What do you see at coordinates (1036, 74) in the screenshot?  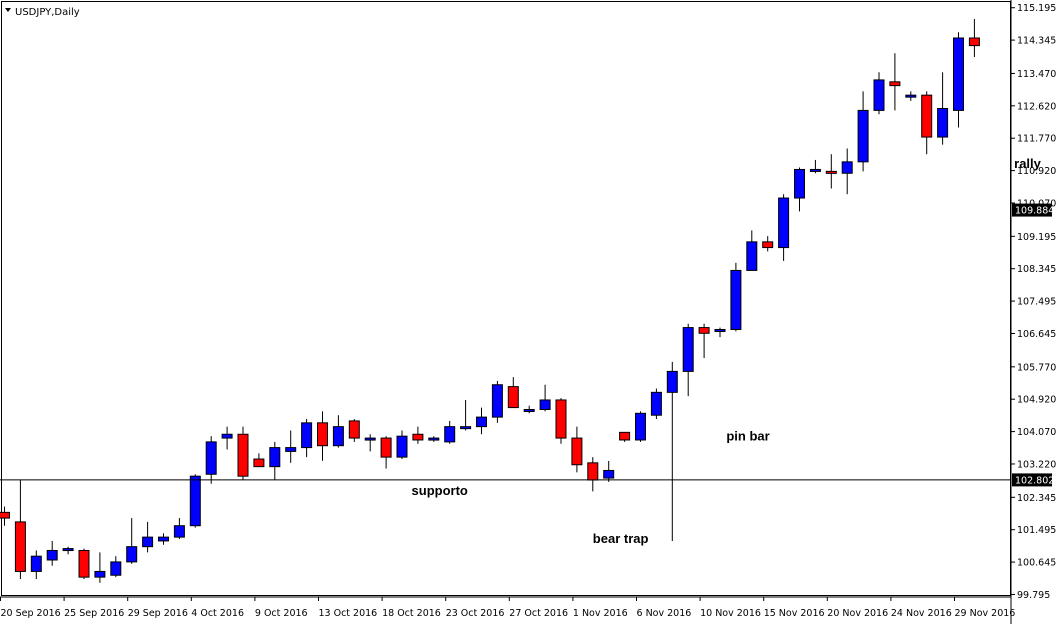 I see `price-tick-label: 113.470` at bounding box center [1036, 74].